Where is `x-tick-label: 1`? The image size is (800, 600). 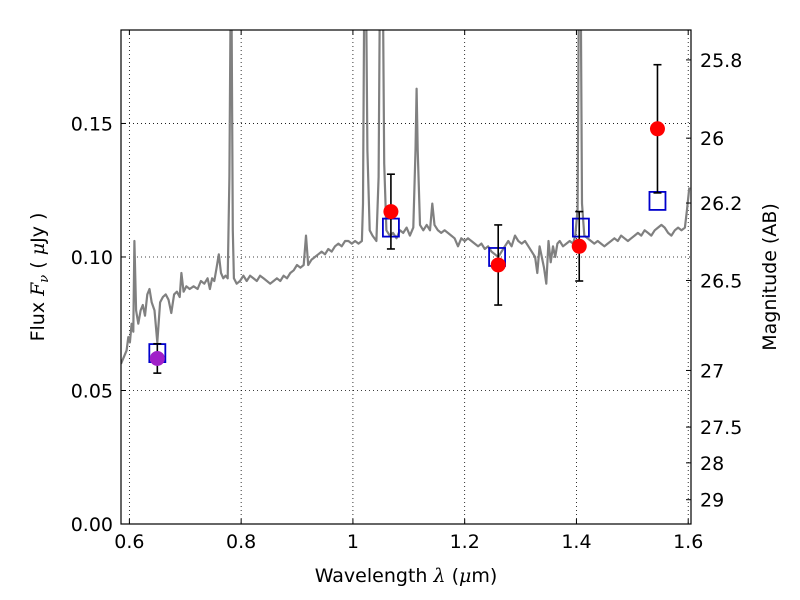
x-tick-label: 1 is located at coordinates (353, 542).